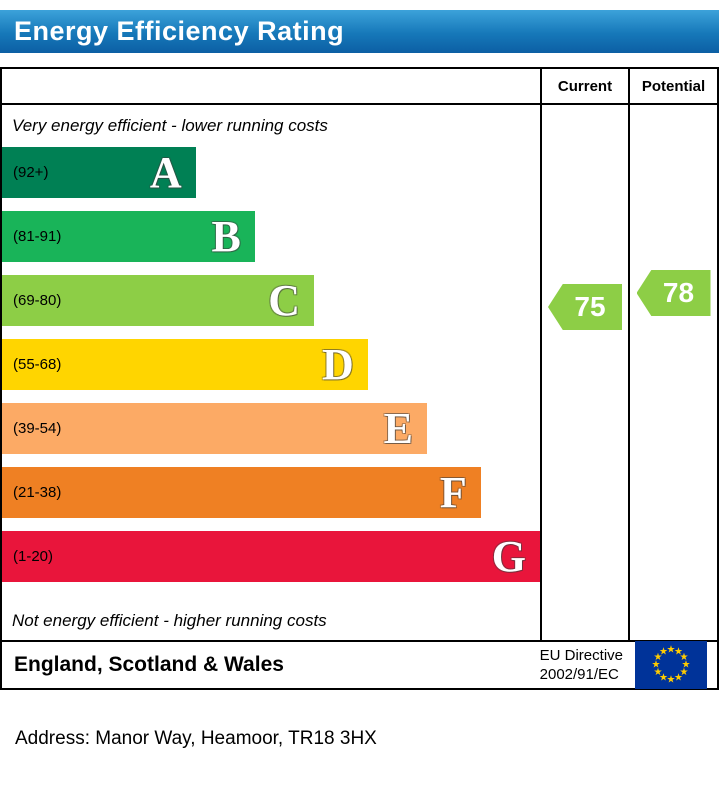 The image size is (719, 805). Describe the element at coordinates (196, 738) in the screenshot. I see `address-line: Address: Manor Way, Heamoor, TR18 3HX` at that location.